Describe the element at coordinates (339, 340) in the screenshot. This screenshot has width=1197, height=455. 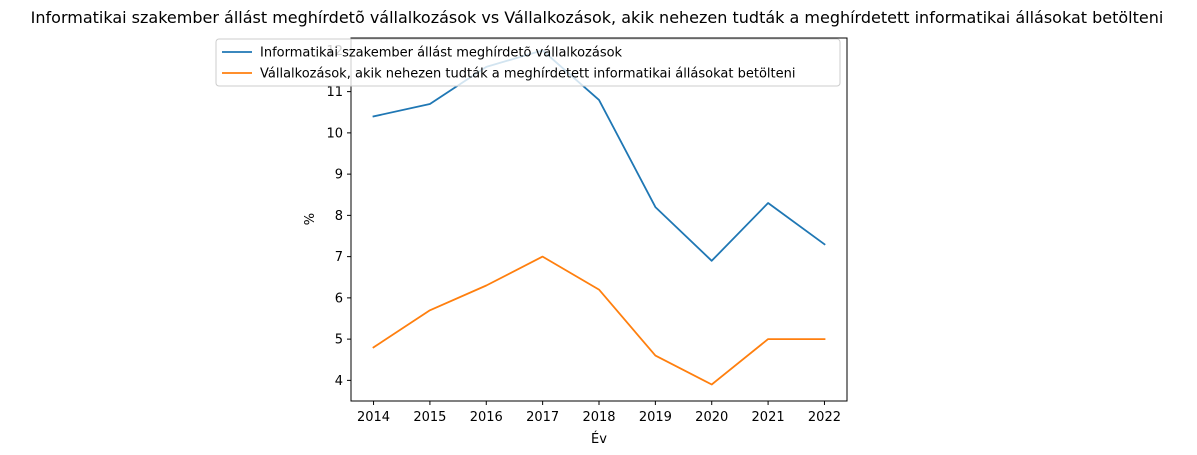
I see `y-tick-label: 5` at that location.